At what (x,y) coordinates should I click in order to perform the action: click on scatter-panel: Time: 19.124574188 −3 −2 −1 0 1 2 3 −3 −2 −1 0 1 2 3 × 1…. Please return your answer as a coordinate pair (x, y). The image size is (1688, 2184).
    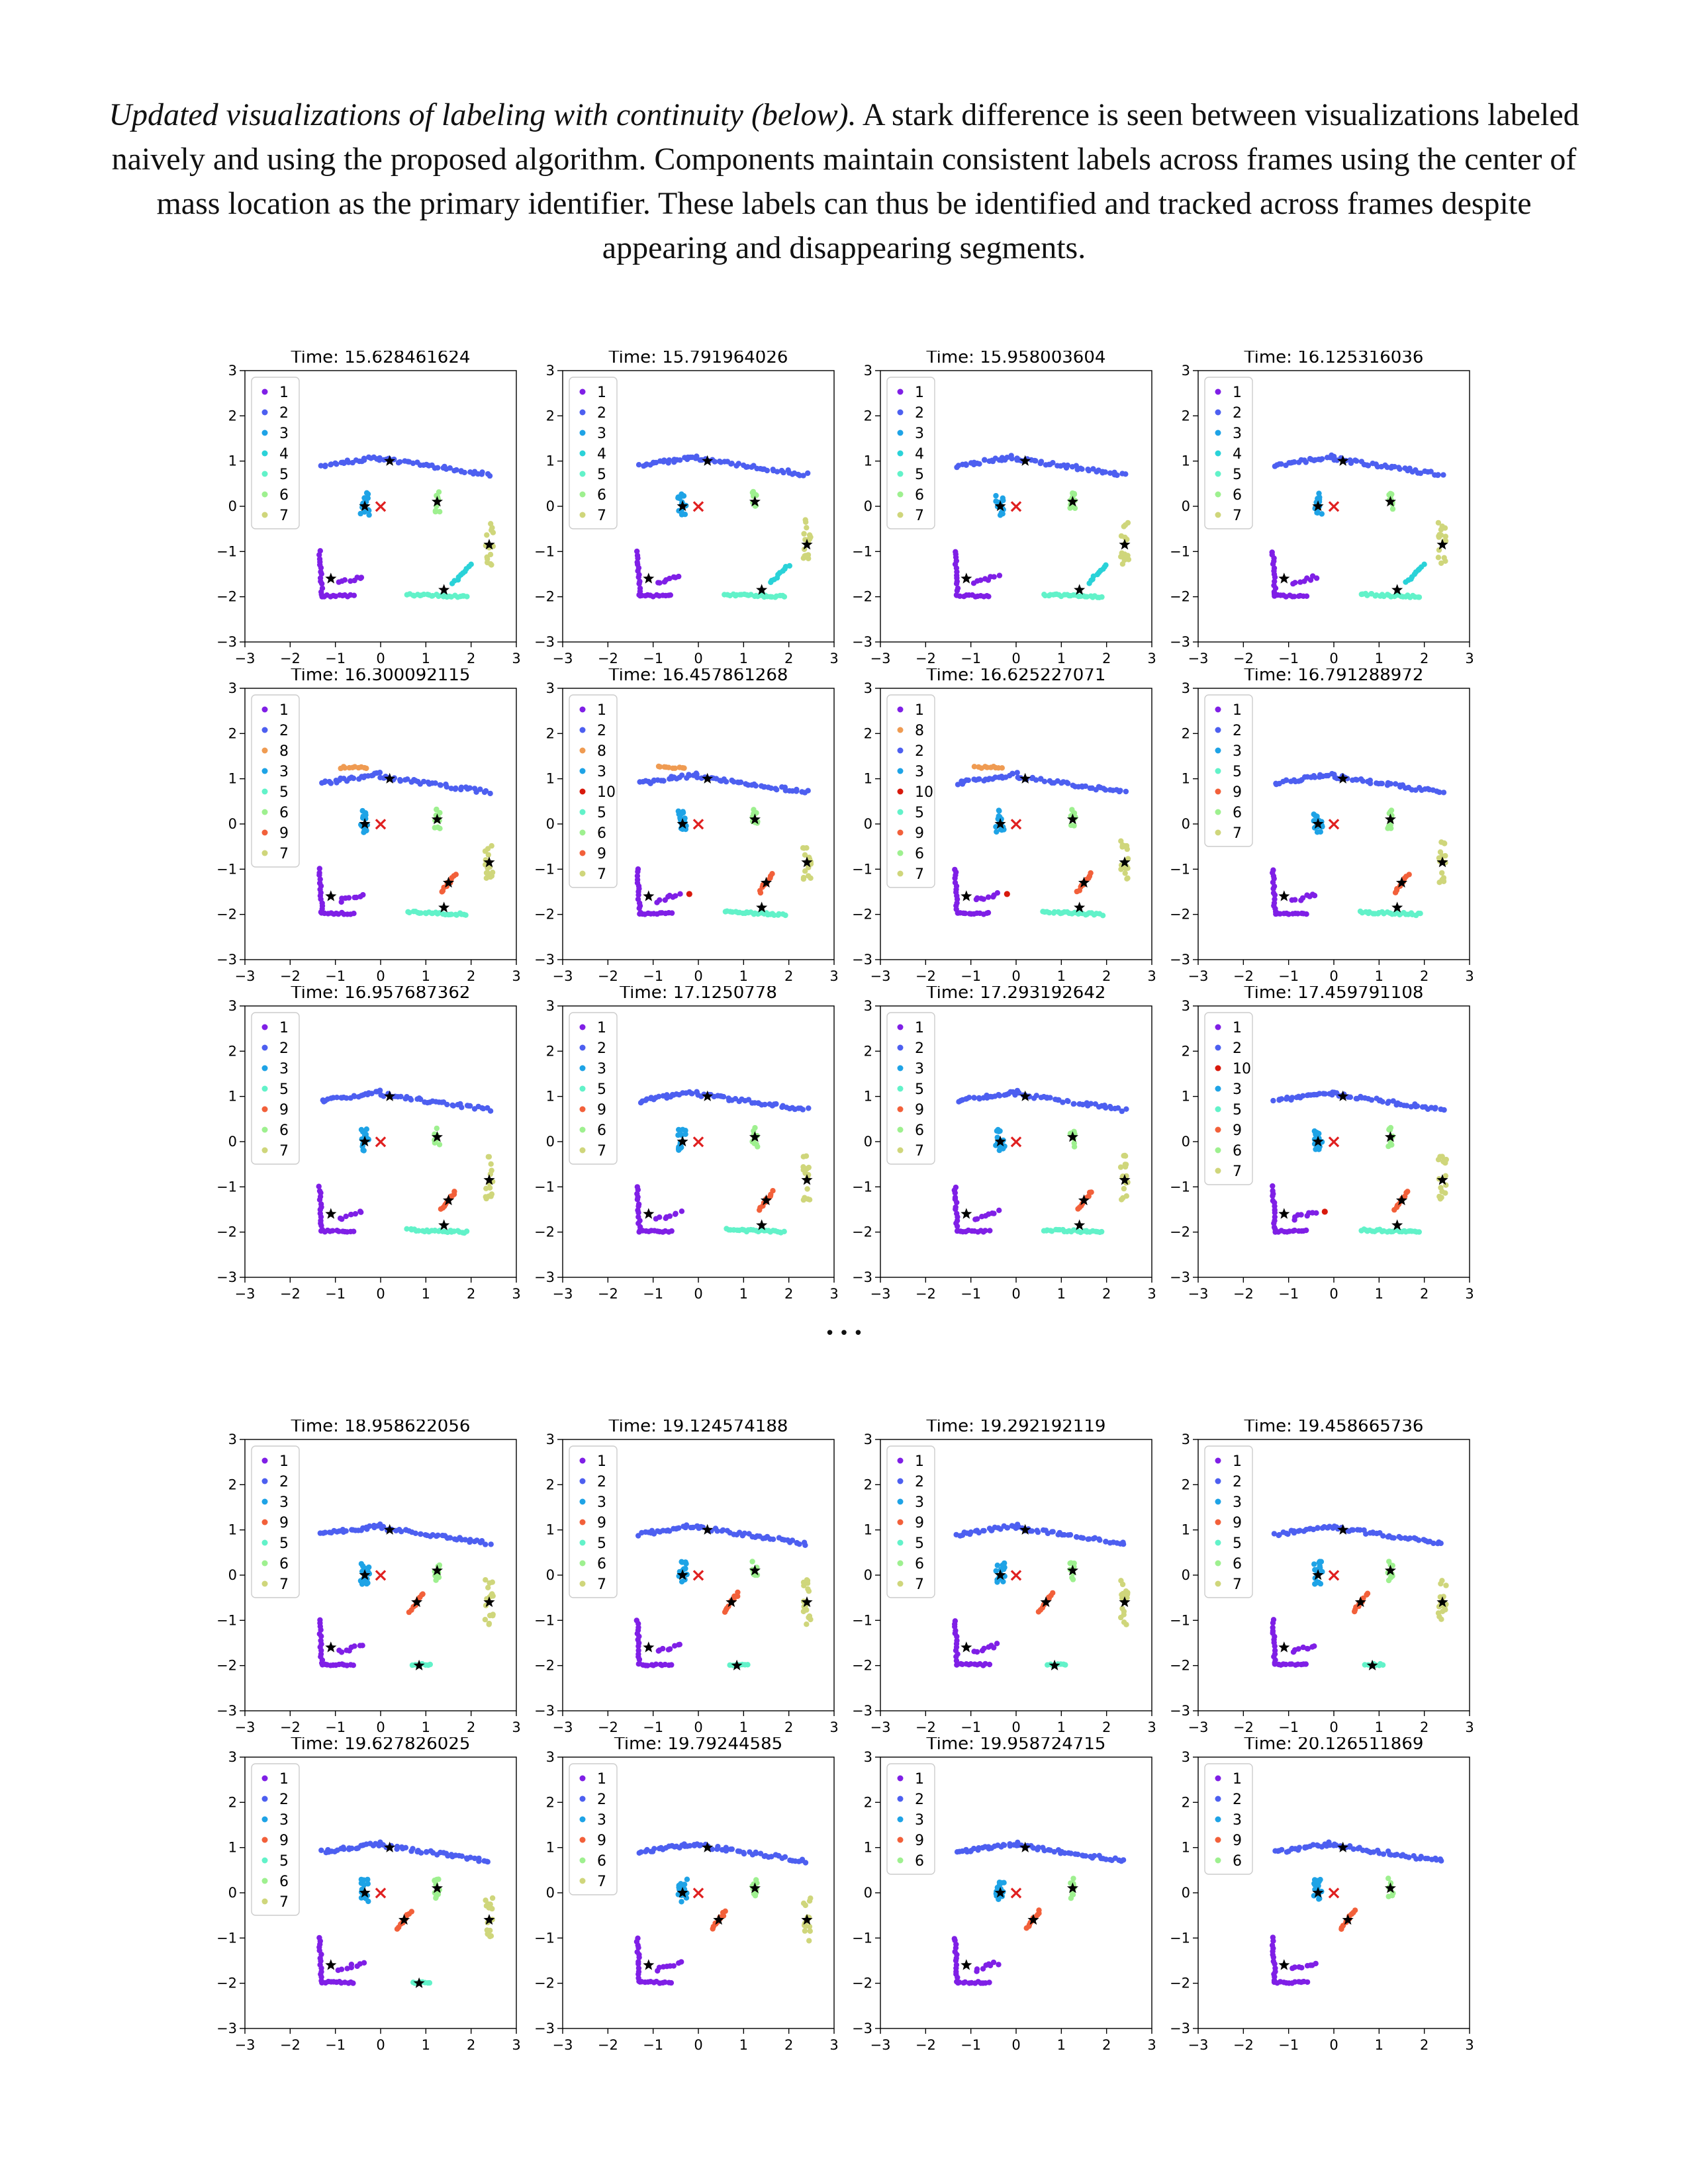
    Looking at the image, I should click on (686, 1578).